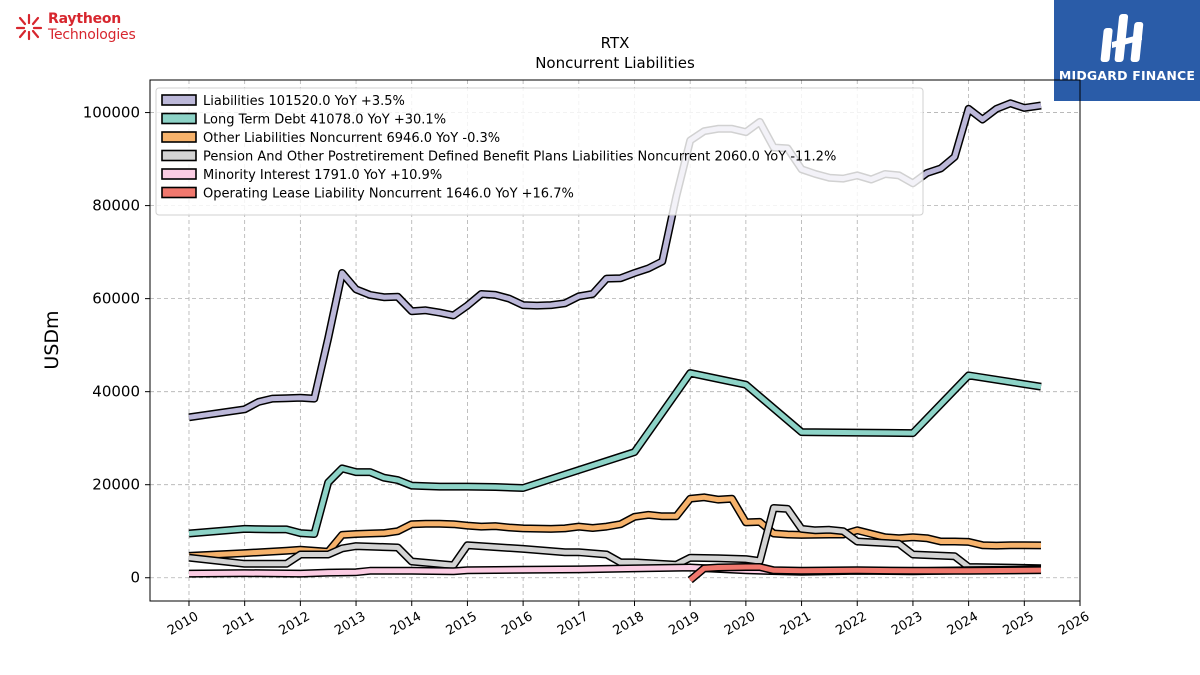  Describe the element at coordinates (406, 624) in the screenshot. I see `x-tick-label: 2014` at that location.